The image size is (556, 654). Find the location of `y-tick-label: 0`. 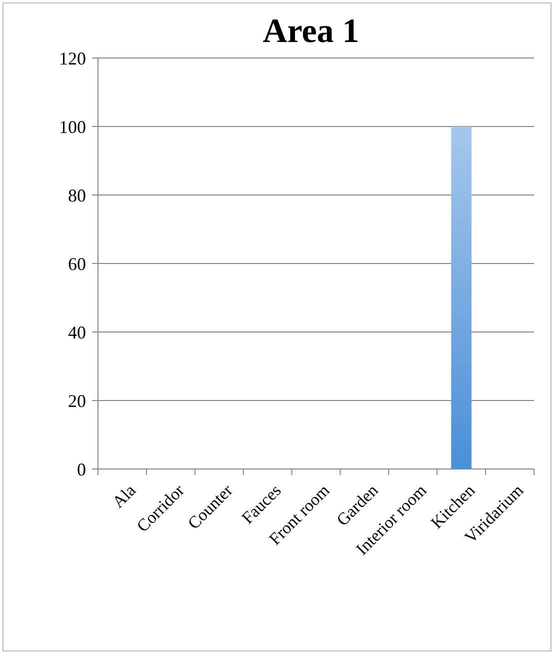

y-tick-label: 0 is located at coordinates (81, 469).